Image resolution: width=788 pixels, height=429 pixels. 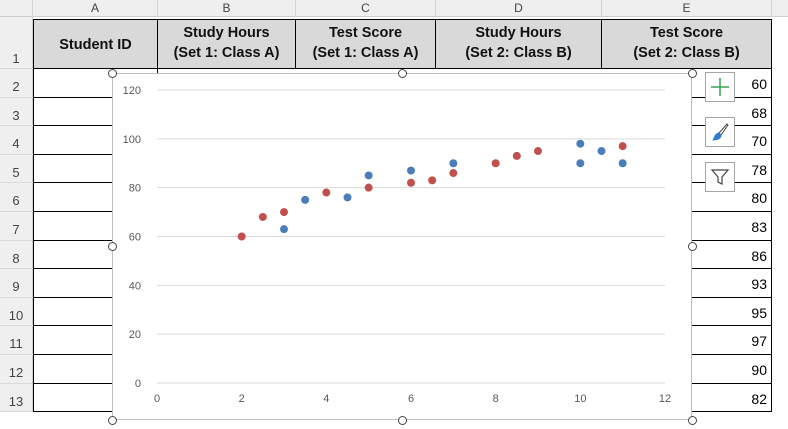 I want to click on x-tick-label: 6, so click(x=411, y=399).